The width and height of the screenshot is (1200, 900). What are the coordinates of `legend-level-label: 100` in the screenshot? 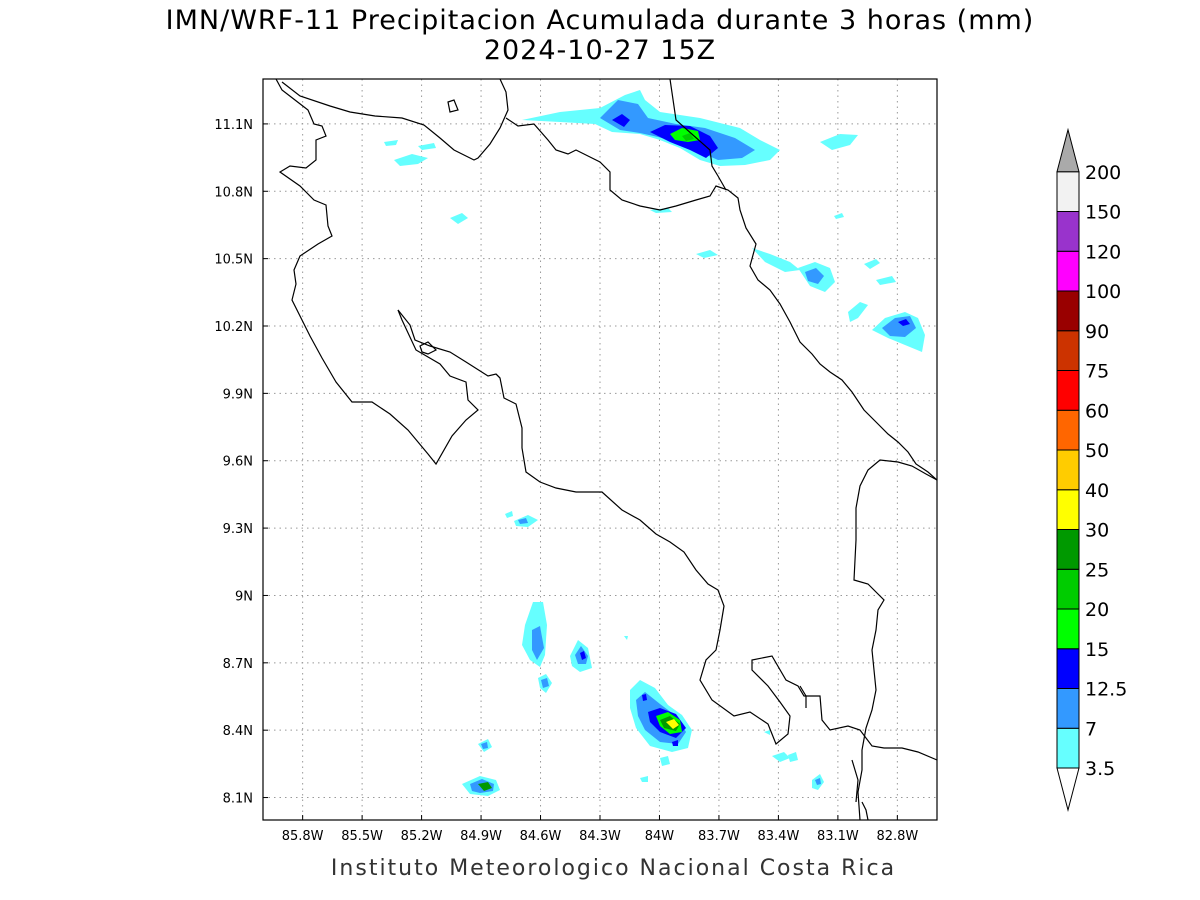 It's located at (1103, 292).